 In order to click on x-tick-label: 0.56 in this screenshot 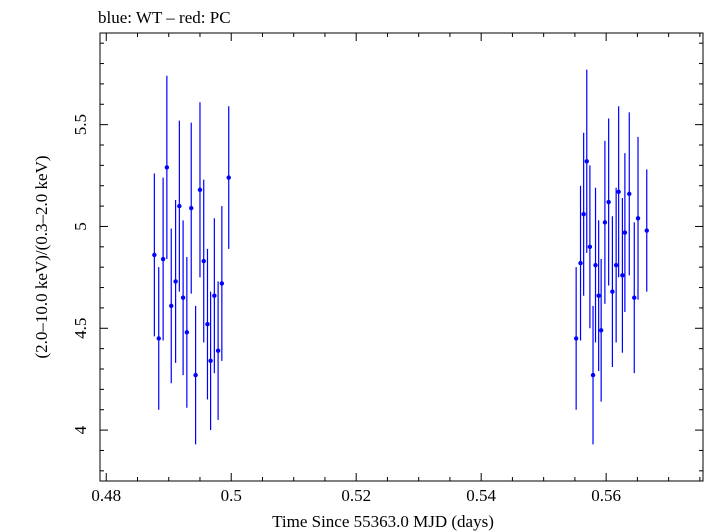, I will do `click(606, 495)`.